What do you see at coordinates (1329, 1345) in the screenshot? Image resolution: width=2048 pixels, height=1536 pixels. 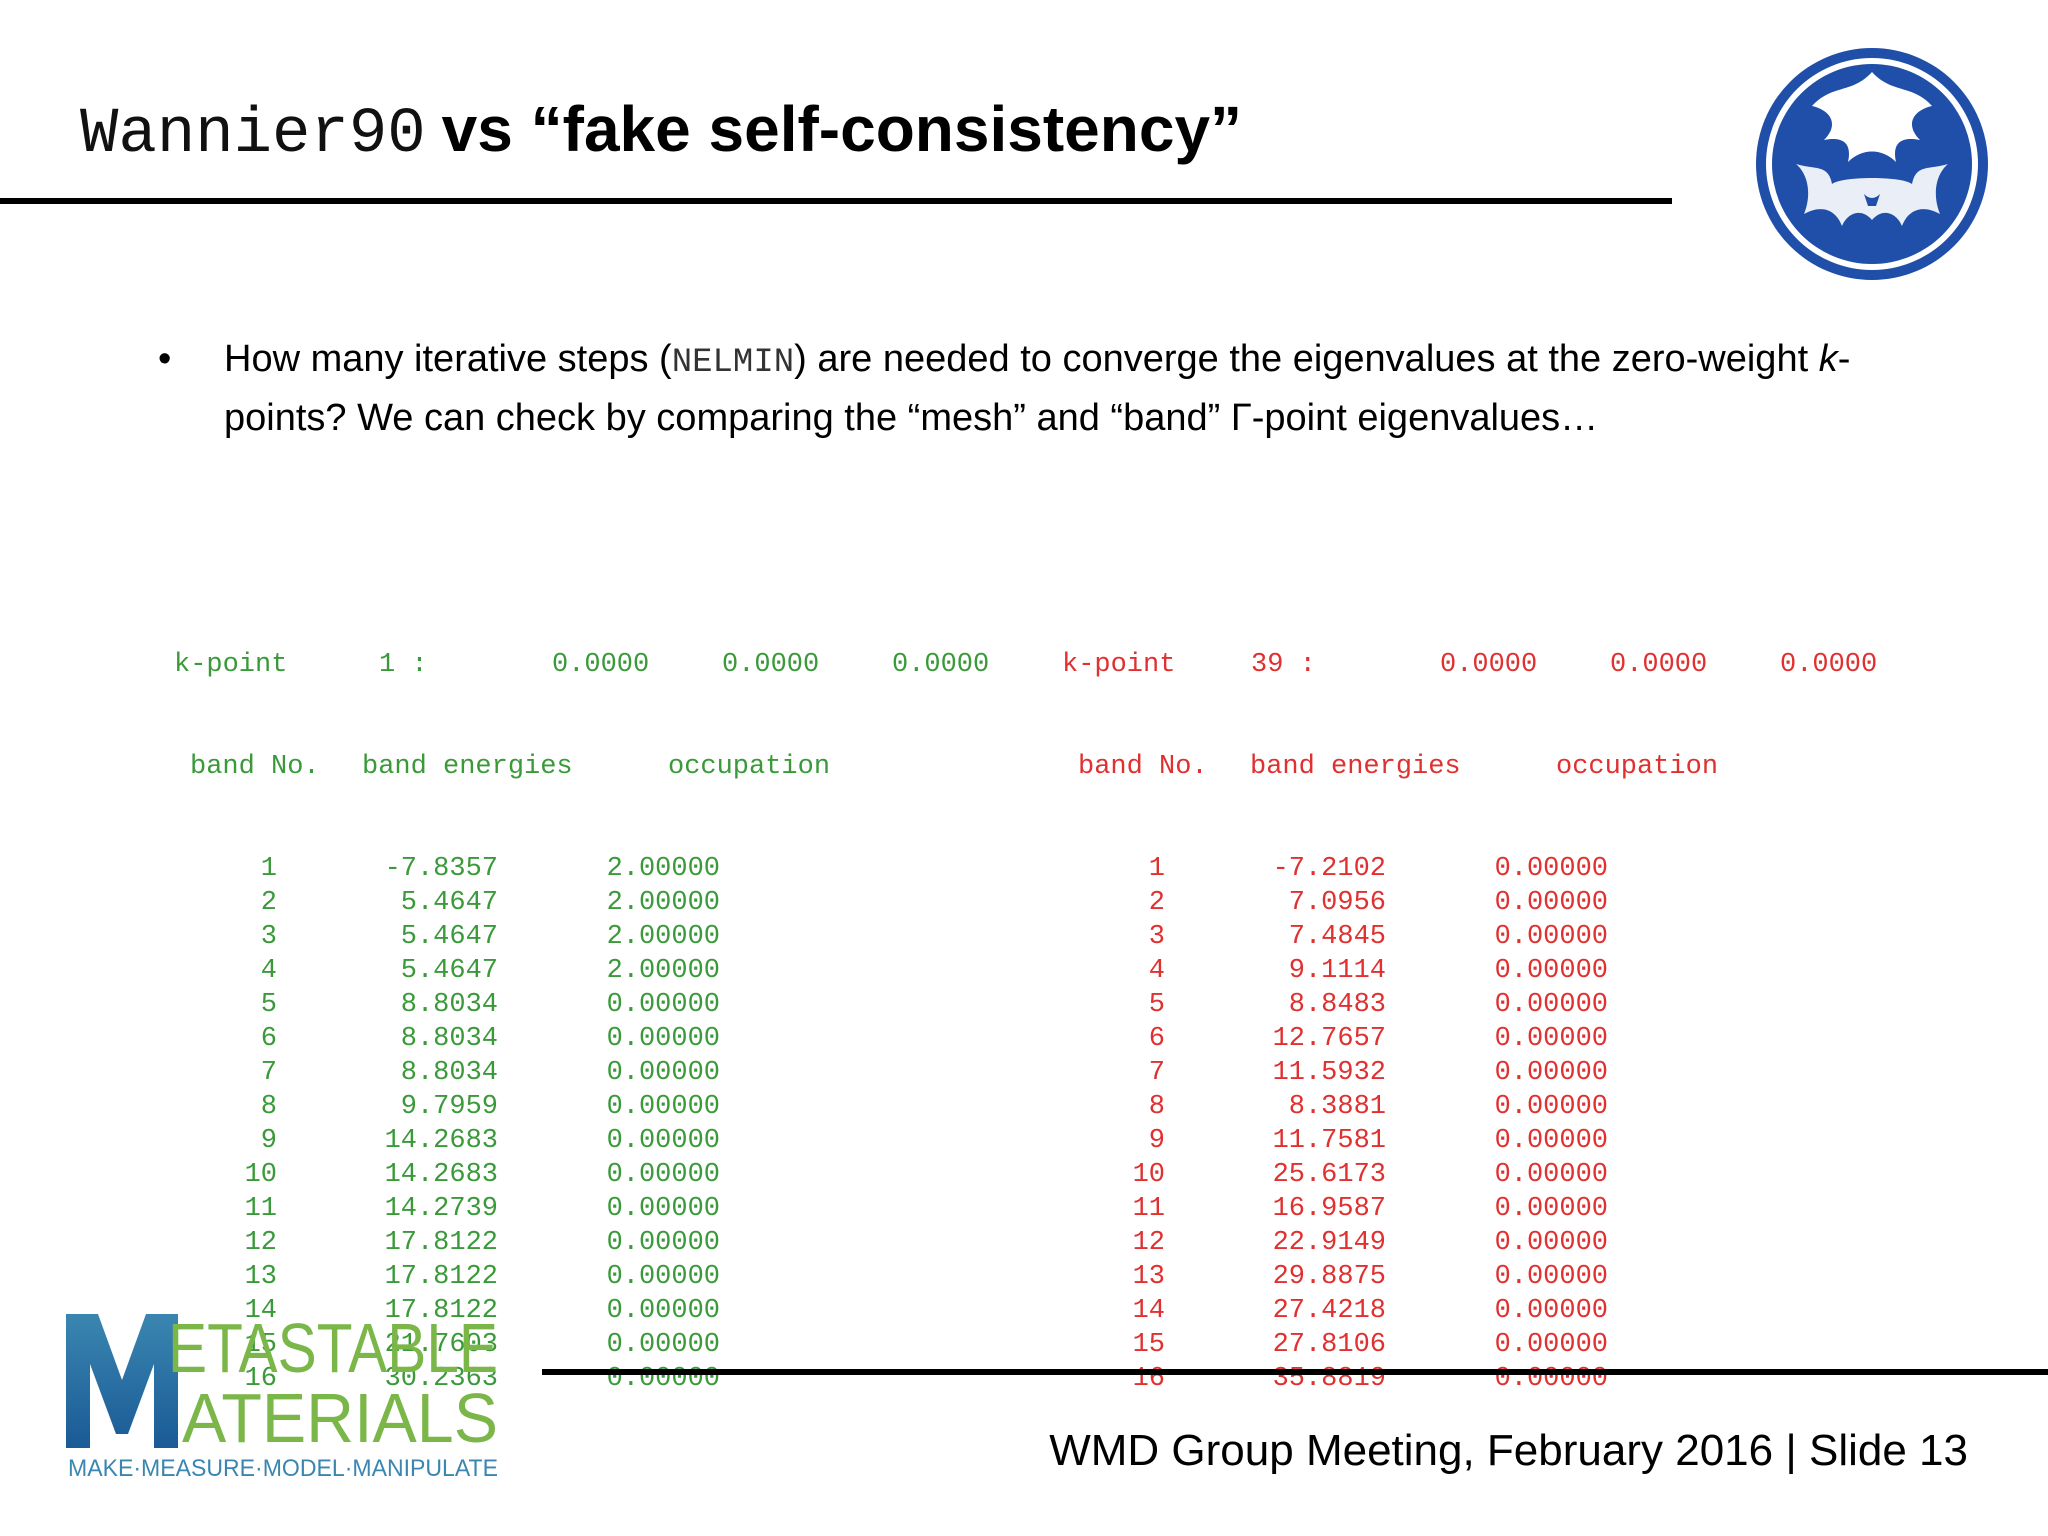 I see `band-energy: 27.8106` at bounding box center [1329, 1345].